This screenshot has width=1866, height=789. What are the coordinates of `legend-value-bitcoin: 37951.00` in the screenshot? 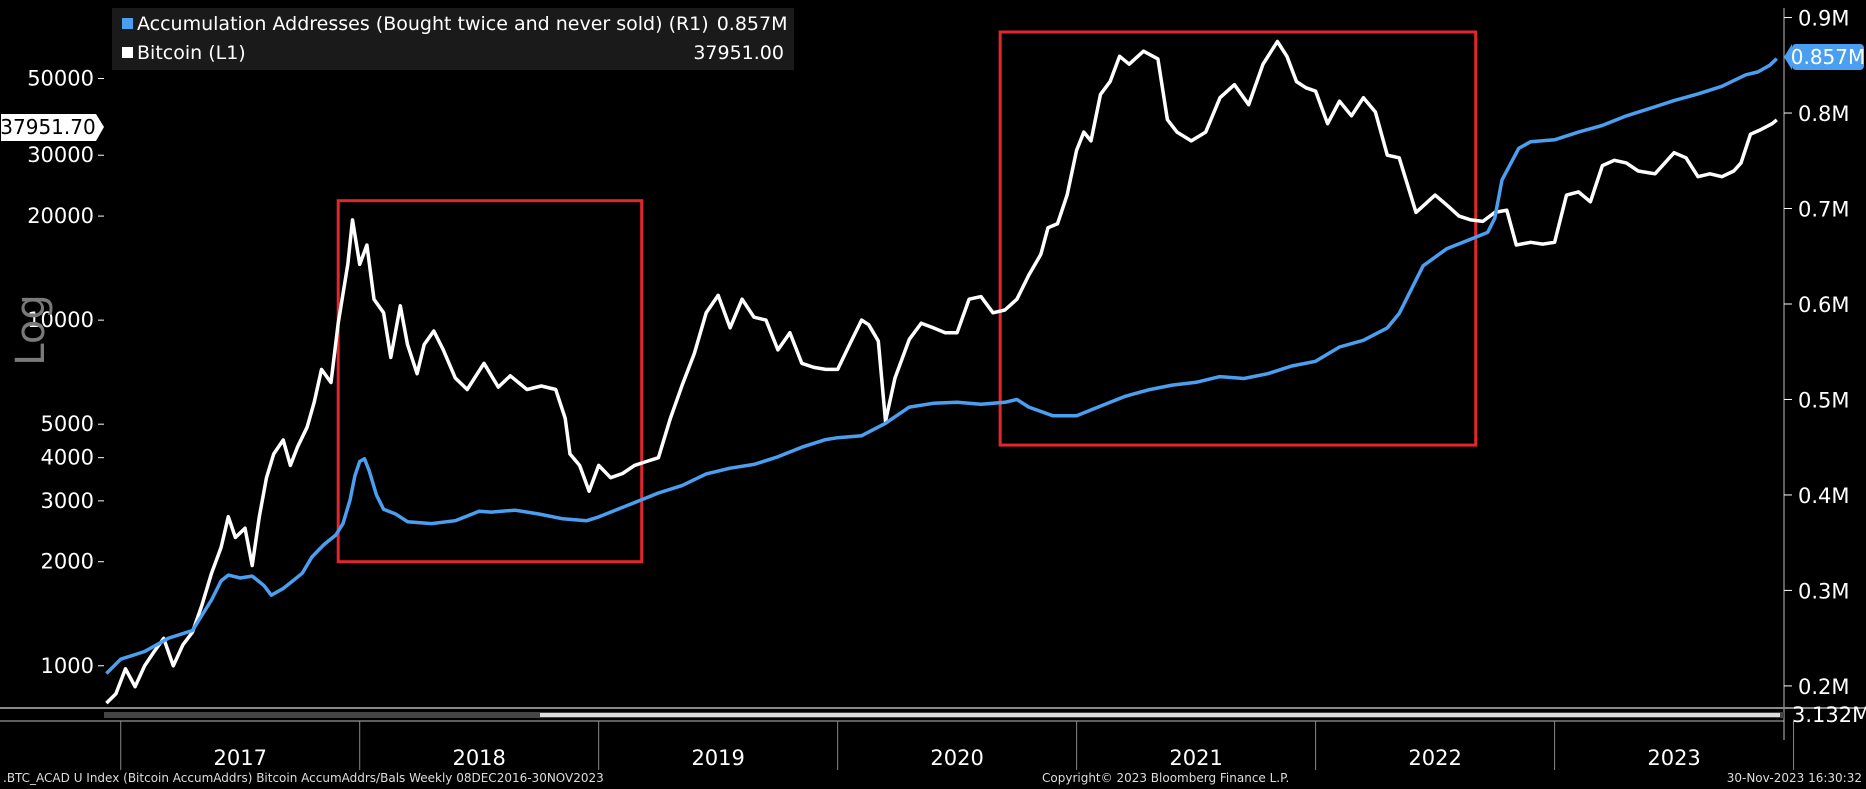 It's located at (738, 53).